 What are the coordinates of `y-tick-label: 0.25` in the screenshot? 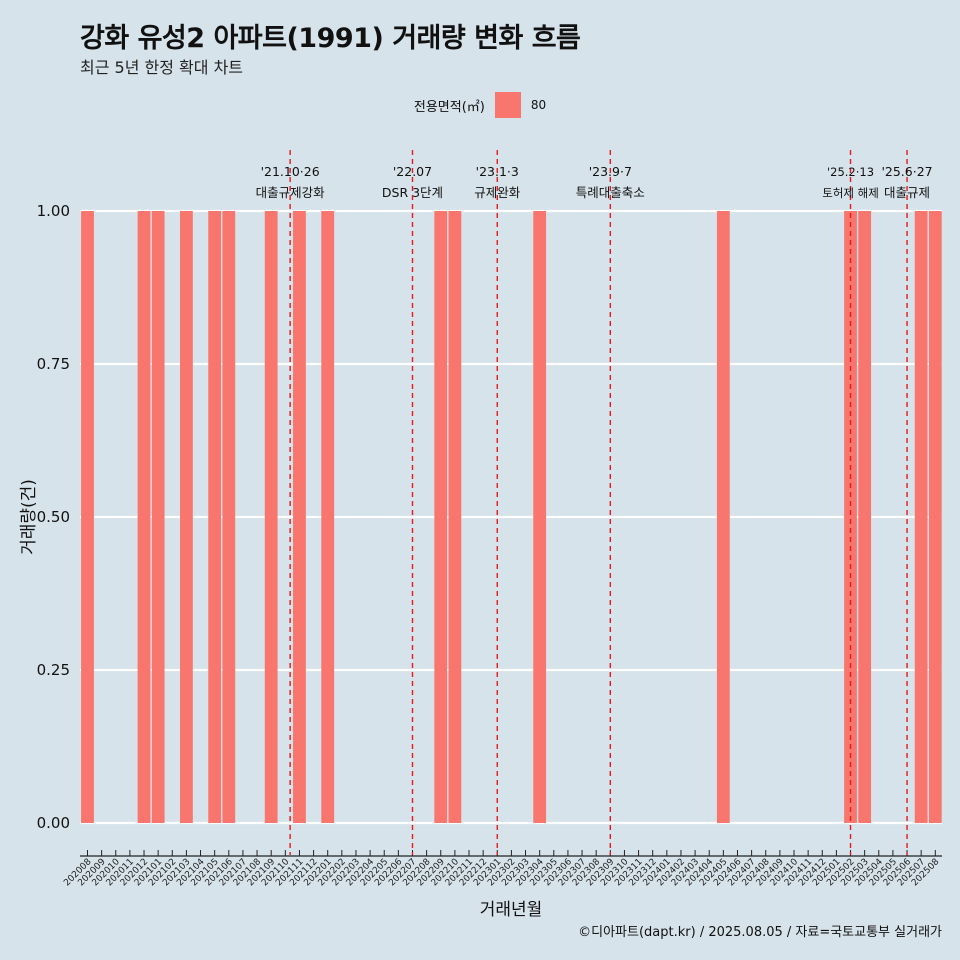 It's located at (53, 670).